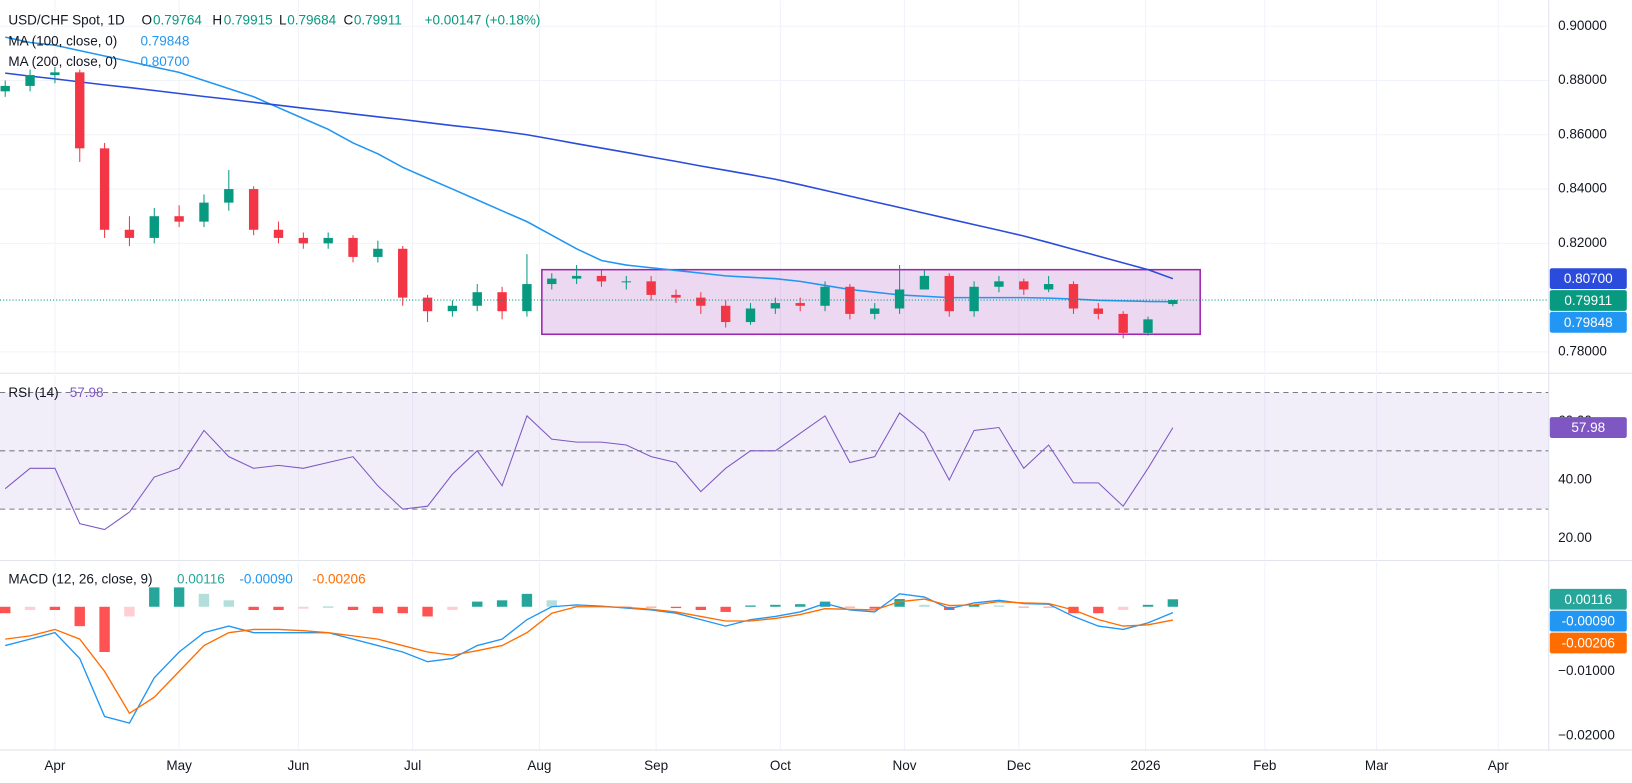 The width and height of the screenshot is (1632, 783). What do you see at coordinates (66, 20) in the screenshot?
I see `symbol-title: USD/CHF Spot, 1D` at bounding box center [66, 20].